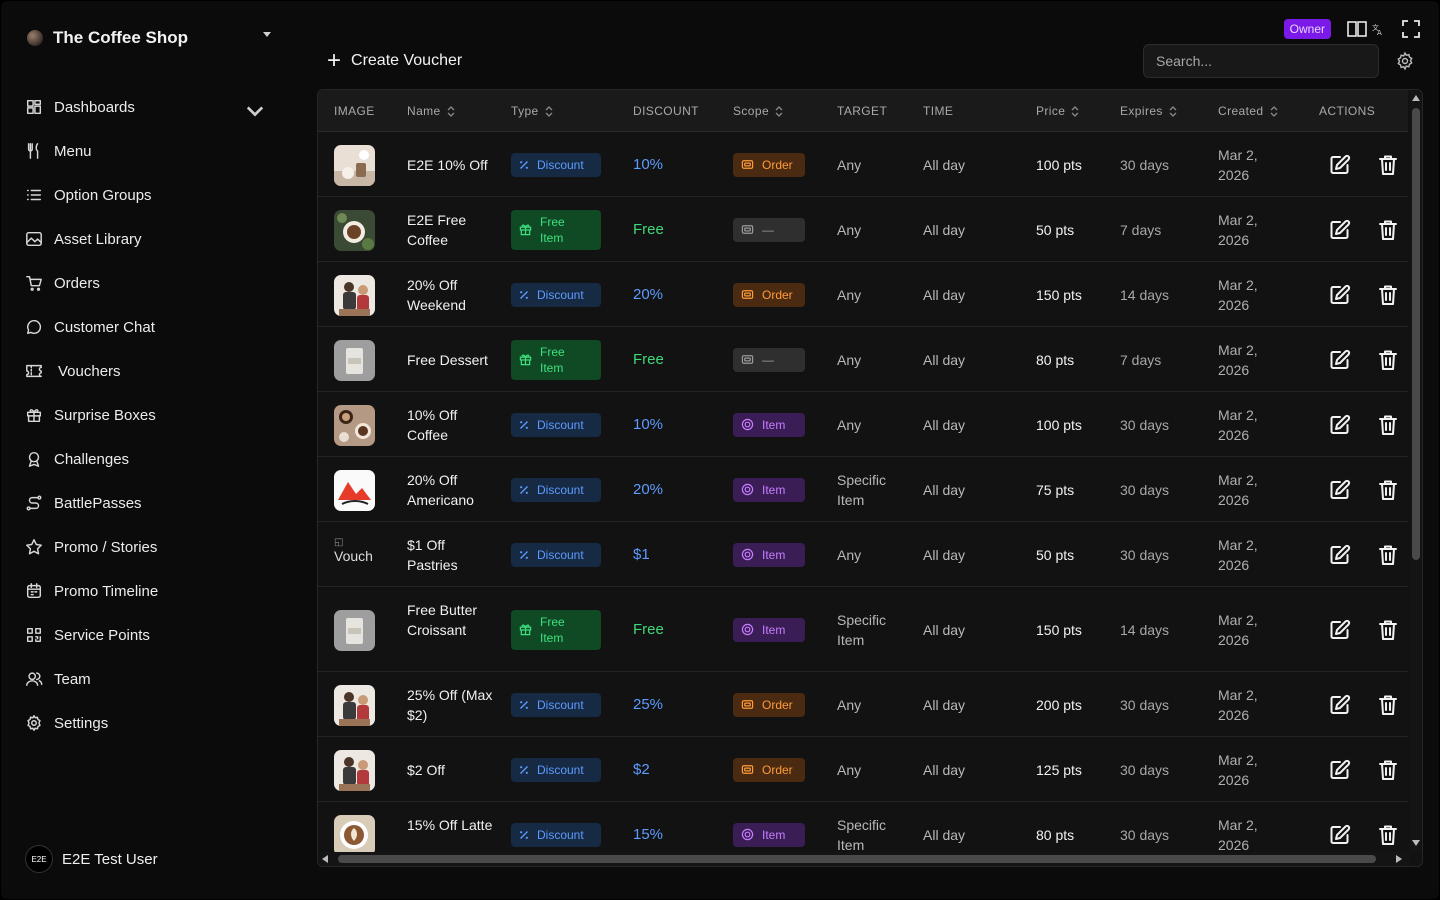  Describe the element at coordinates (1059, 164) in the screenshot. I see `price-value: 100 pts` at that location.